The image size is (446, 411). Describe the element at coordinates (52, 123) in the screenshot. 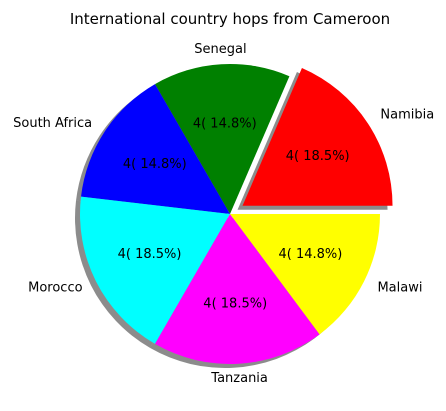

I see `category-label-south-africa: South Africa` at that location.